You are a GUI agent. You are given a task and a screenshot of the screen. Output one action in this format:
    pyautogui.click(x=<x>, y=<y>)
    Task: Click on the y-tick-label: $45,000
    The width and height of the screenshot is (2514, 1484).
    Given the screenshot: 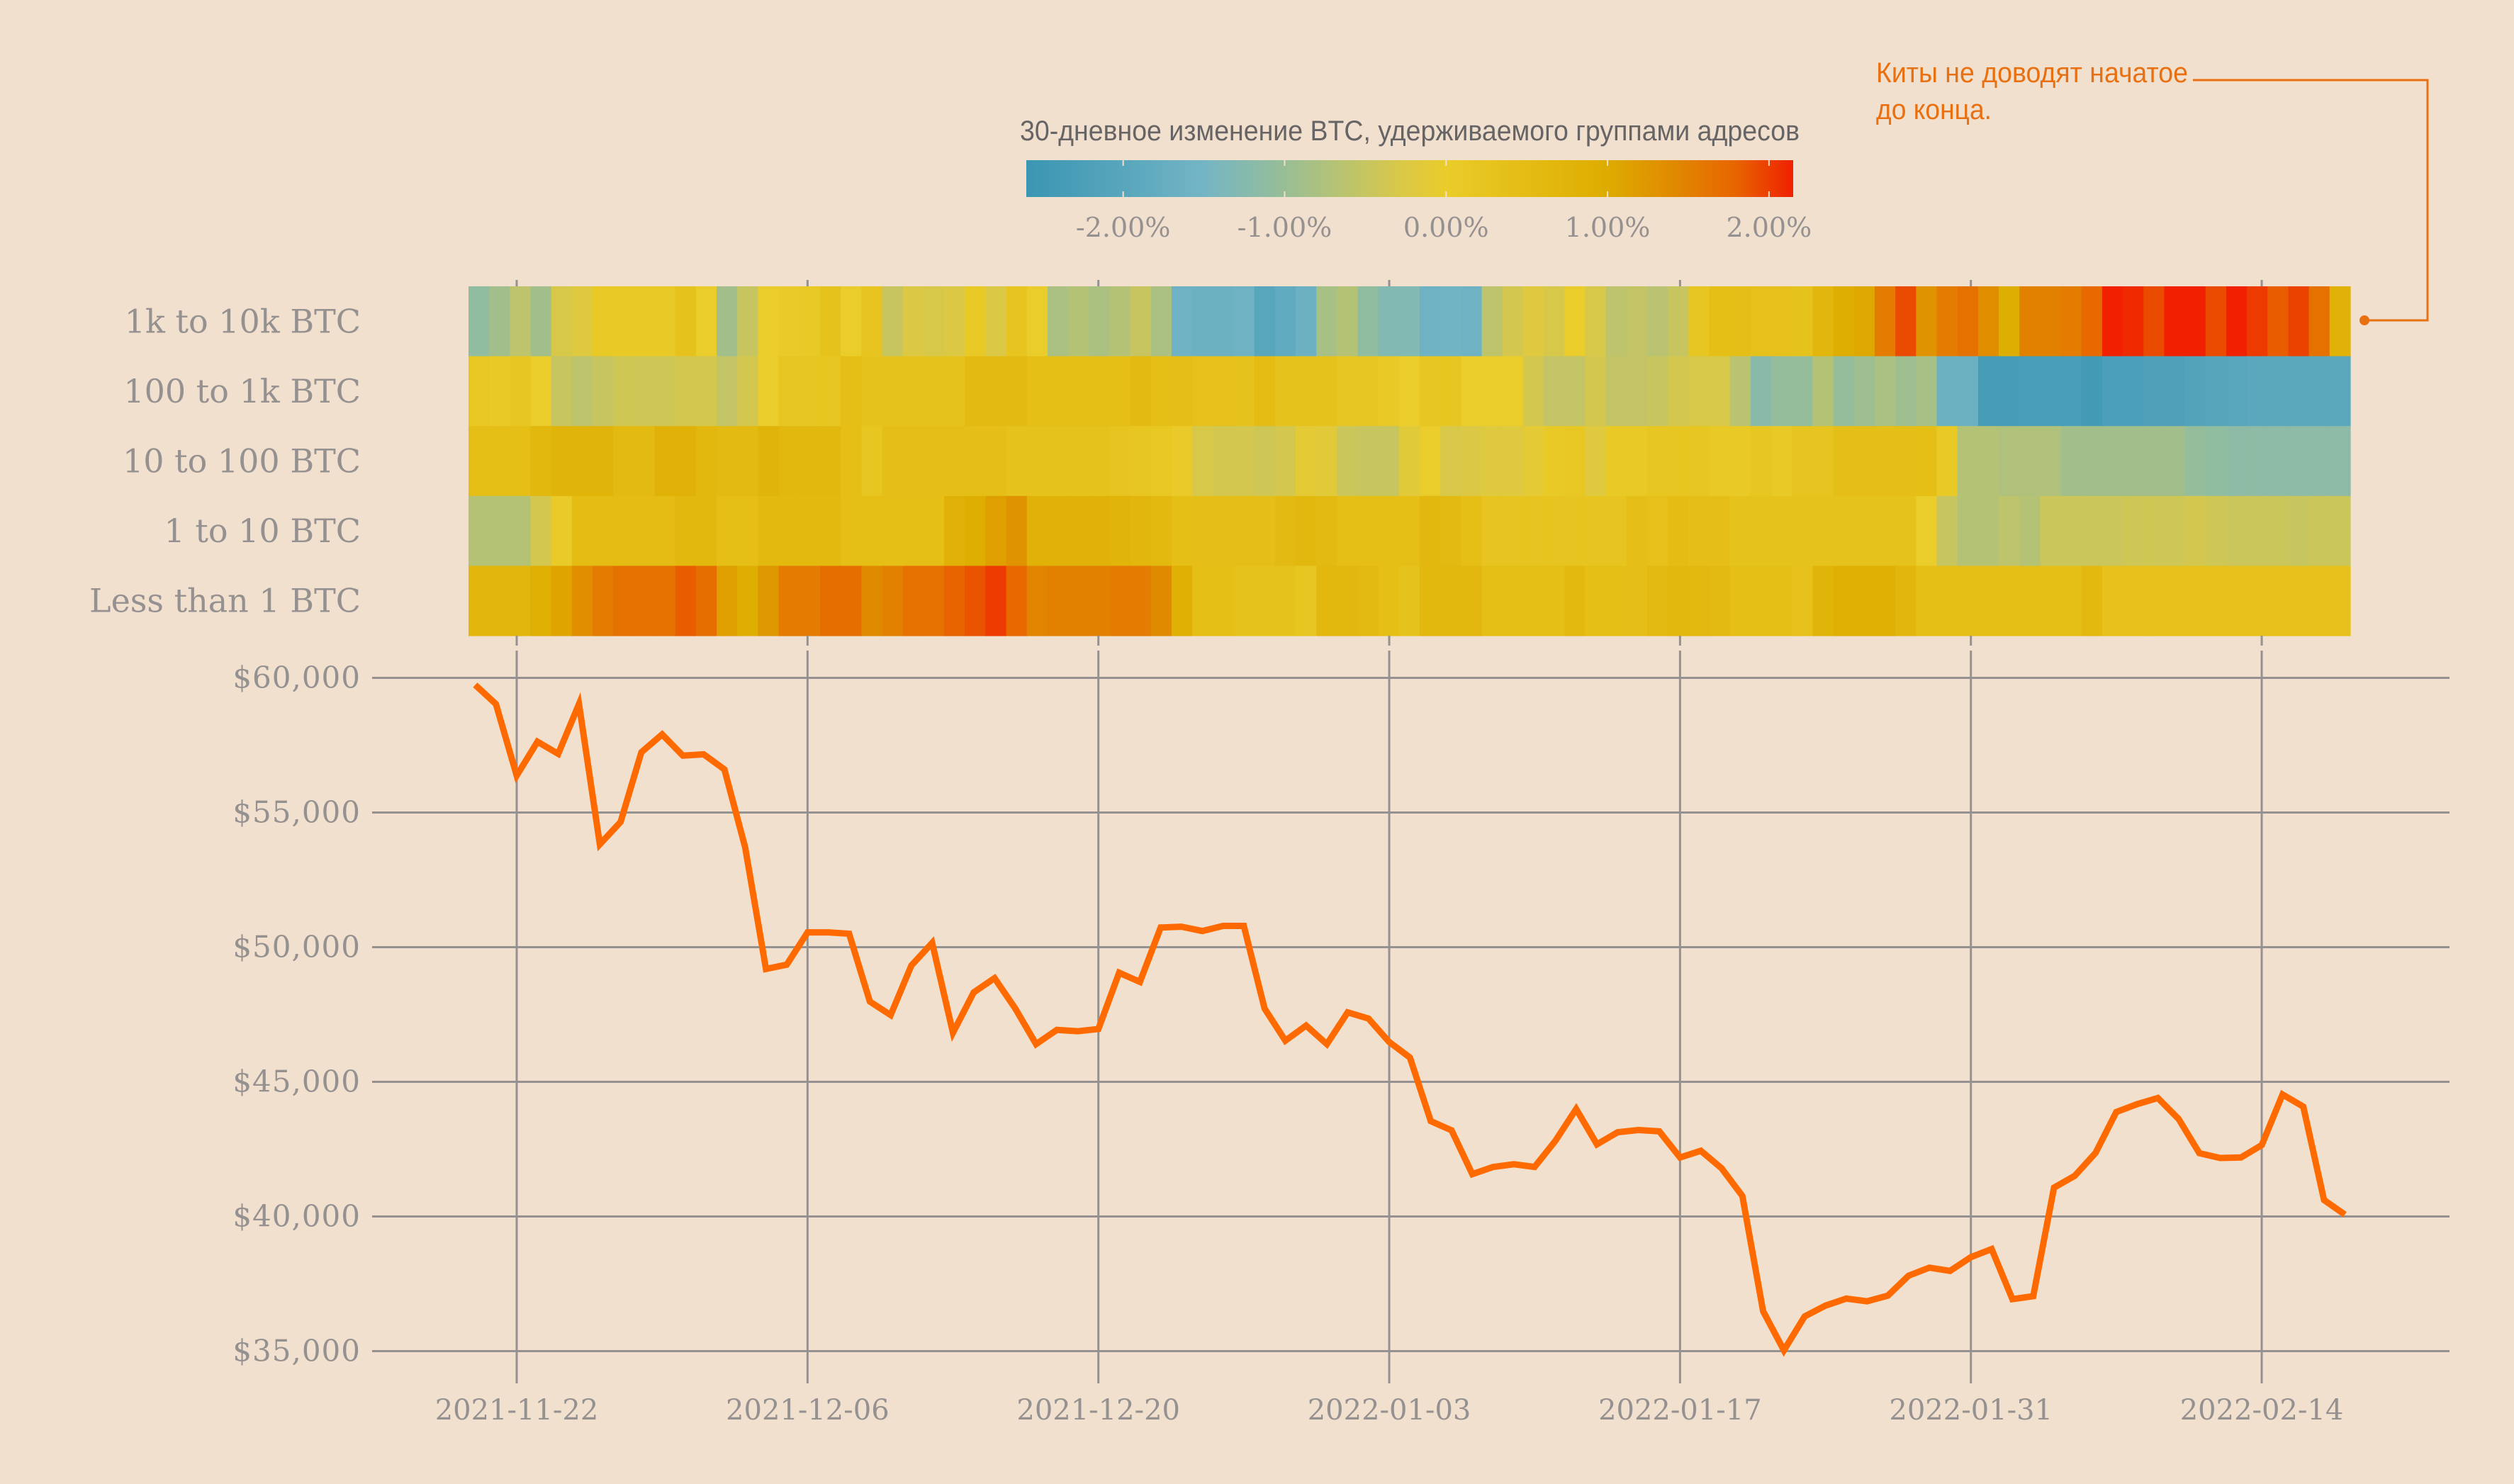 What is the action you would take?
    pyautogui.click(x=296, y=1081)
    